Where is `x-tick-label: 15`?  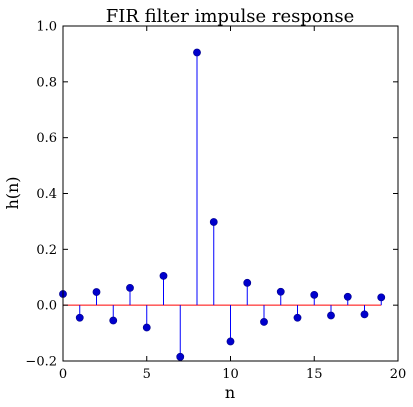
x-tick-label: 15 is located at coordinates (314, 374).